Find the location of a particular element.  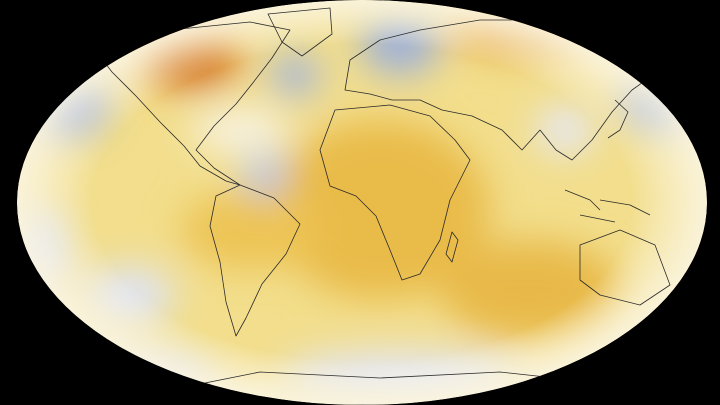

australia is located at coordinates (625, 267).